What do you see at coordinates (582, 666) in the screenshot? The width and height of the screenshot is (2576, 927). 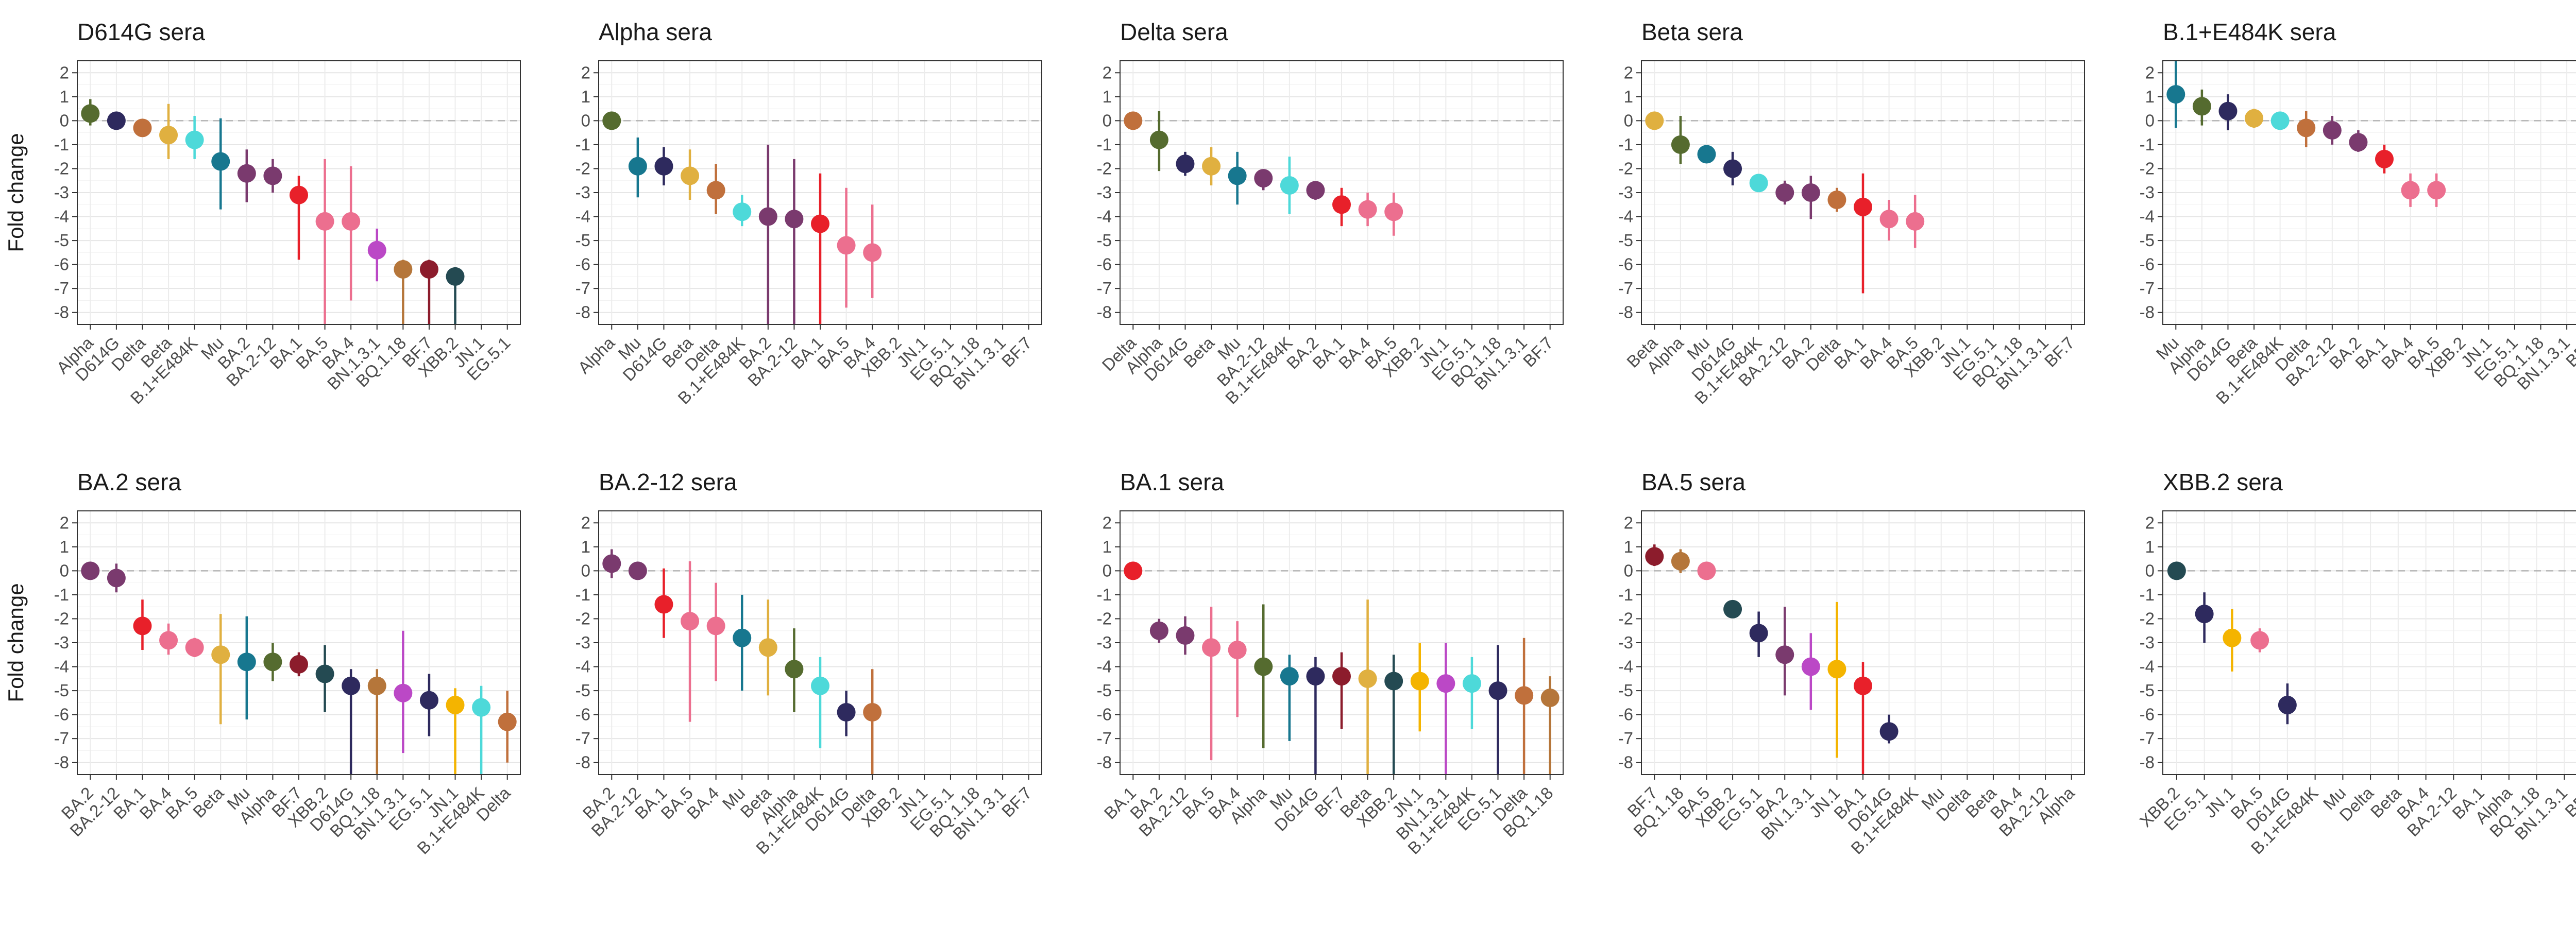 I see `y-tick-label: -4` at bounding box center [582, 666].